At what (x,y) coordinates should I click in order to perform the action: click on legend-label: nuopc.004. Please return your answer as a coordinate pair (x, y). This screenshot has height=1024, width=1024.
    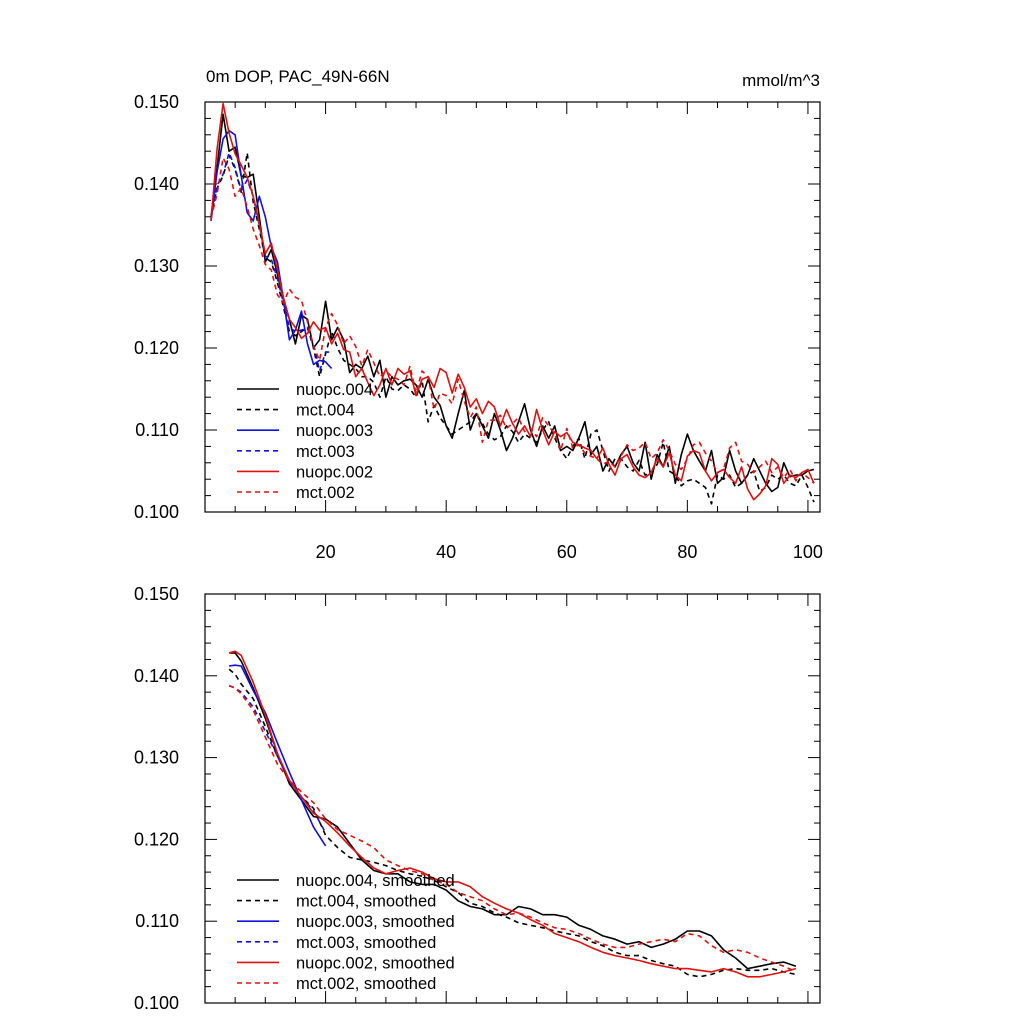
    Looking at the image, I should click on (334, 390).